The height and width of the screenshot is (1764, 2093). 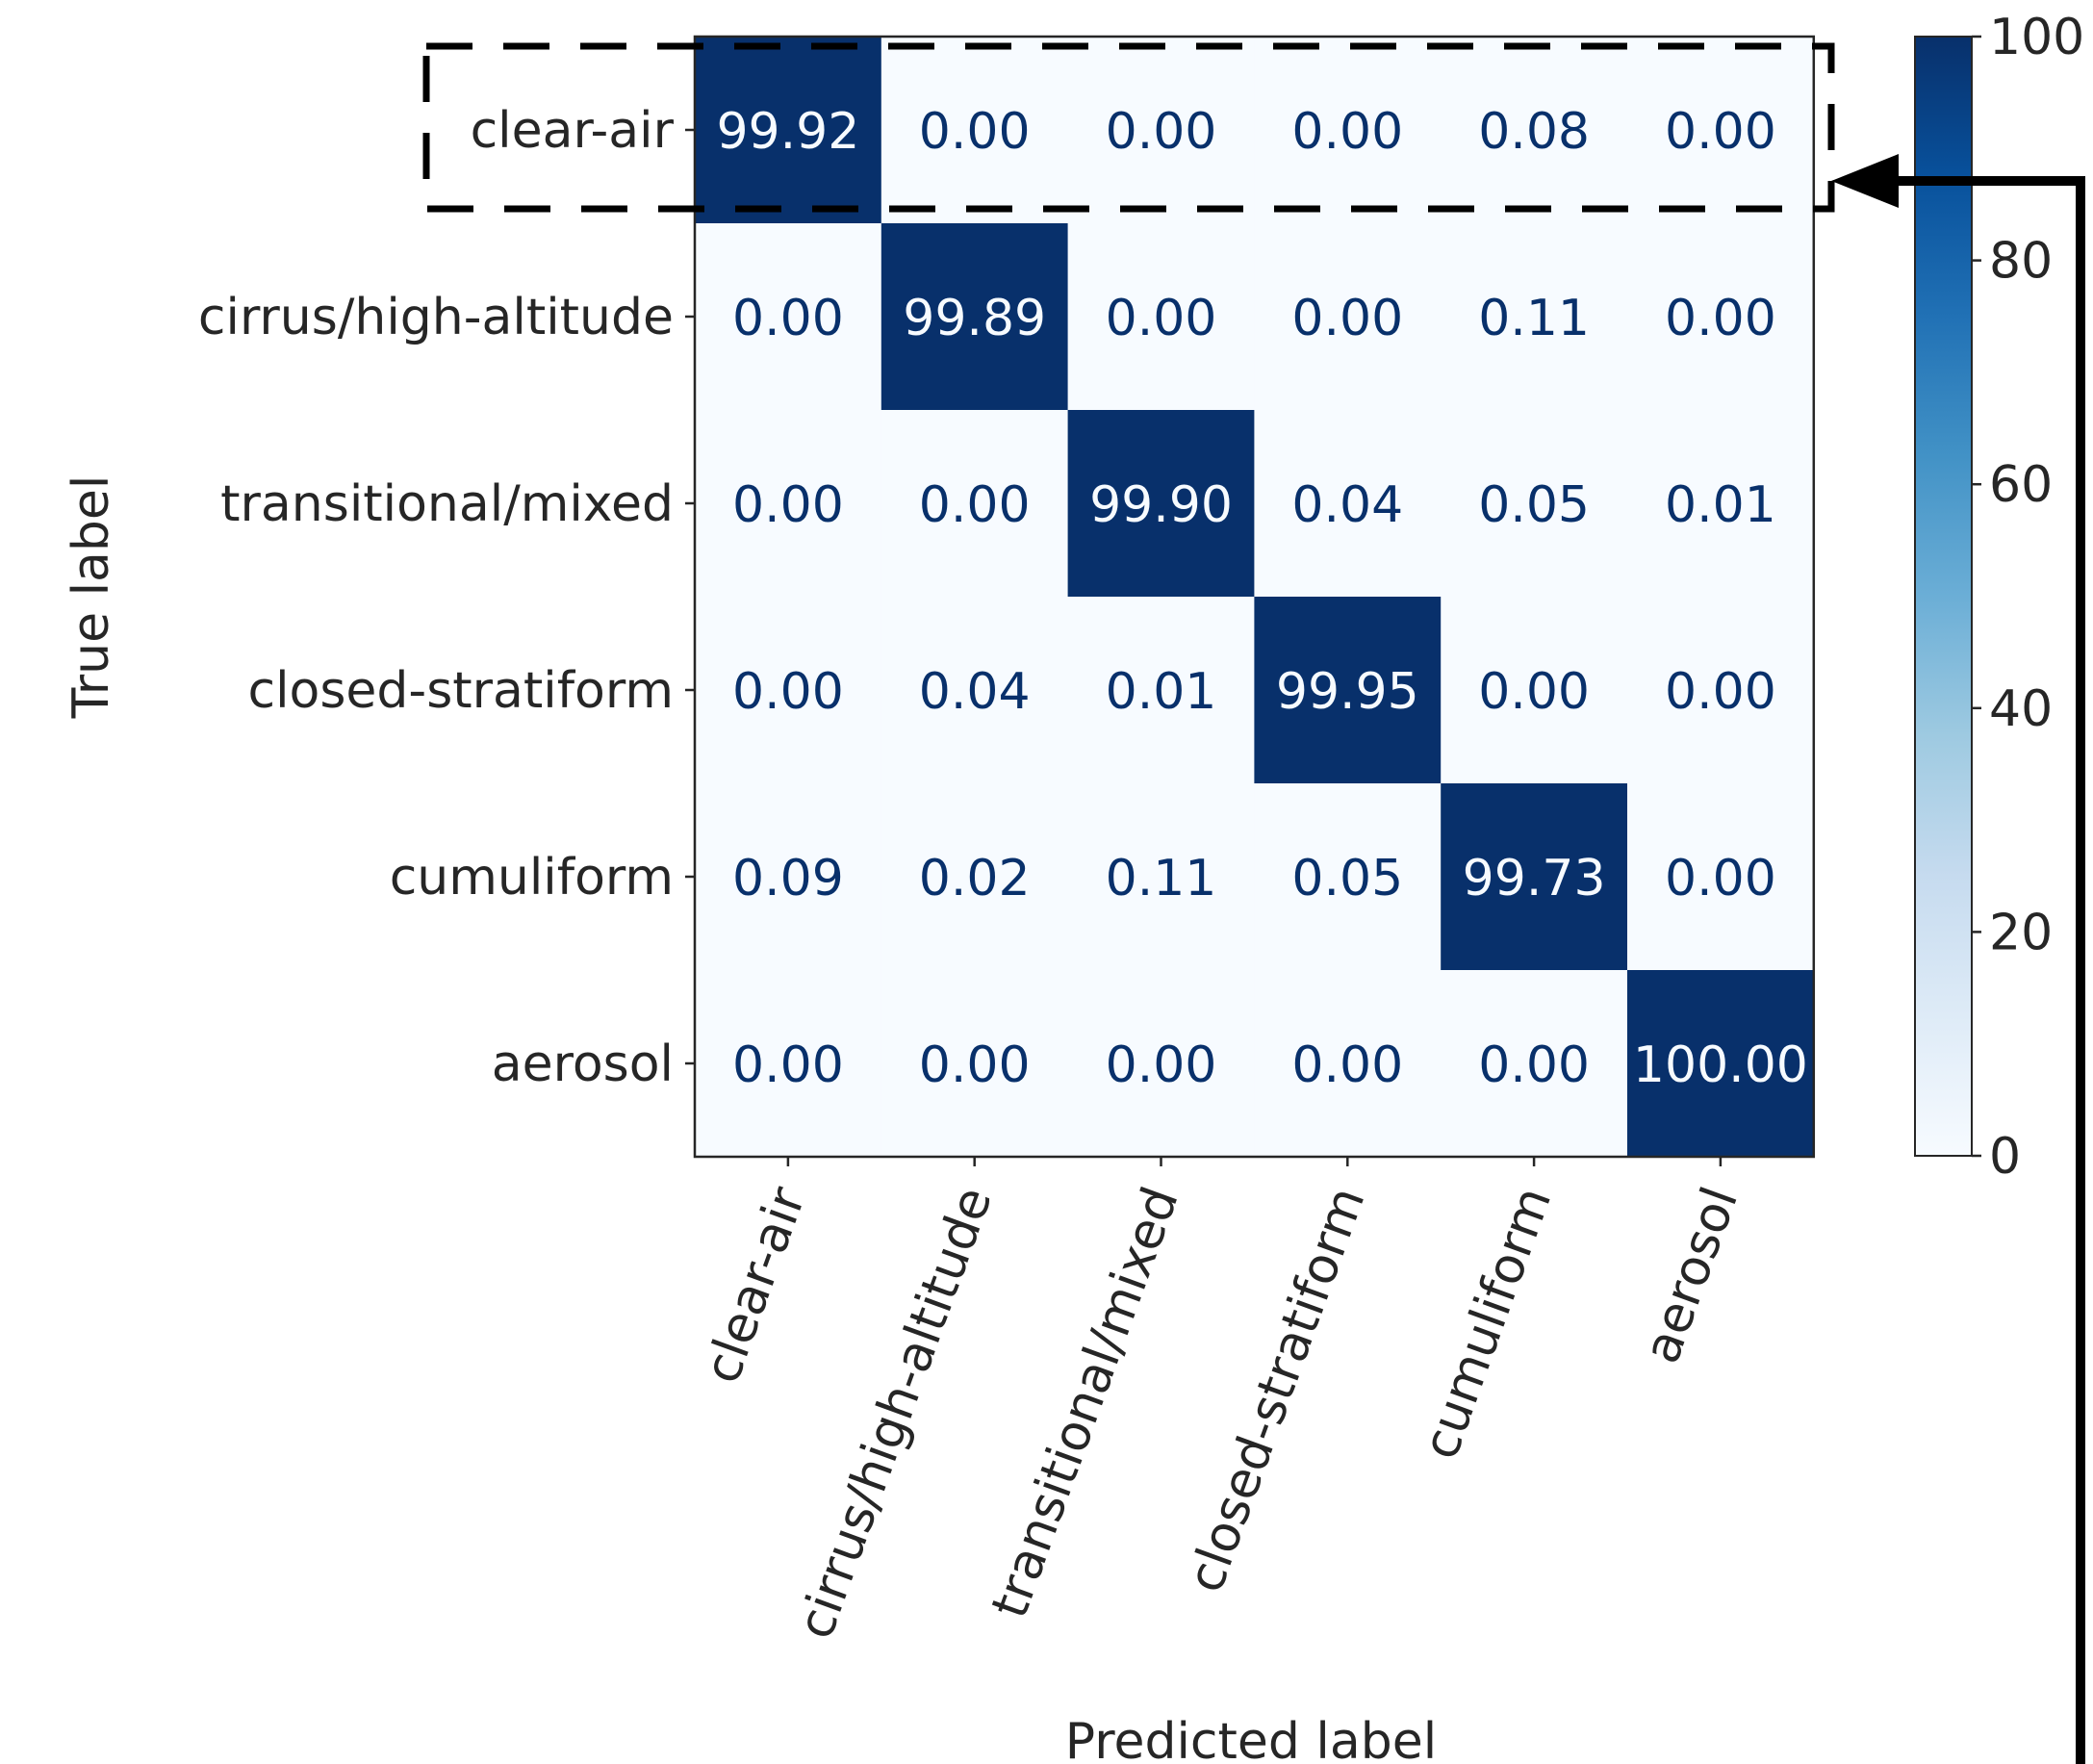 I want to click on cell-value: 100.00, so click(x=1721, y=1065).